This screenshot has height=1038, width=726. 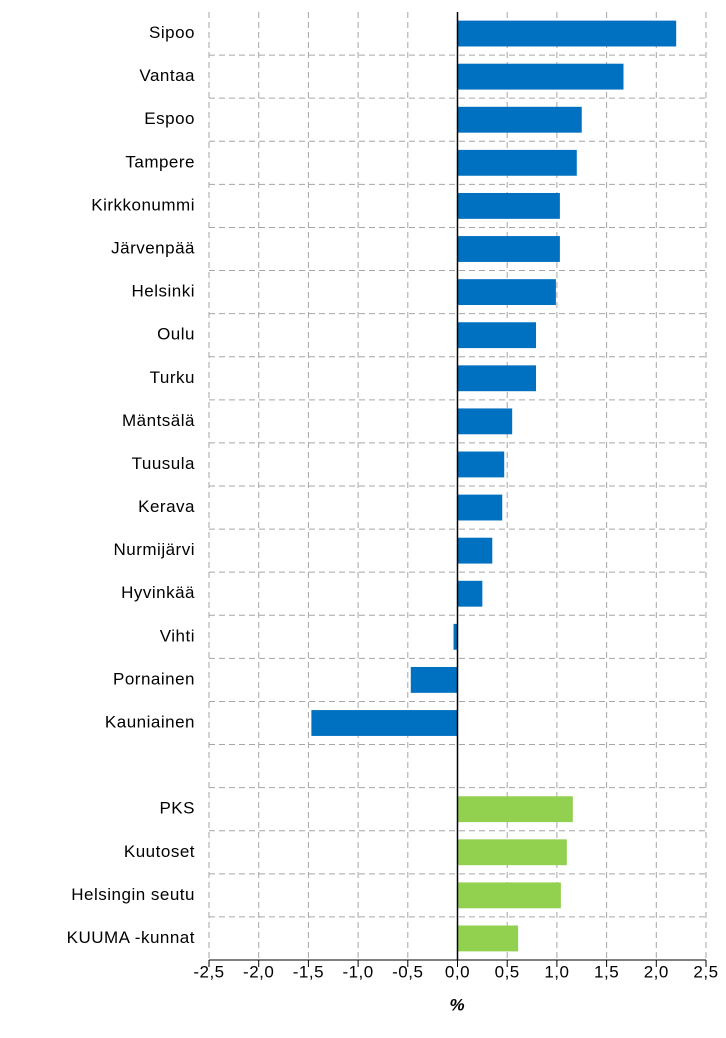 What do you see at coordinates (163, 291) in the screenshot?
I see `y-tick-label: Helsinki` at bounding box center [163, 291].